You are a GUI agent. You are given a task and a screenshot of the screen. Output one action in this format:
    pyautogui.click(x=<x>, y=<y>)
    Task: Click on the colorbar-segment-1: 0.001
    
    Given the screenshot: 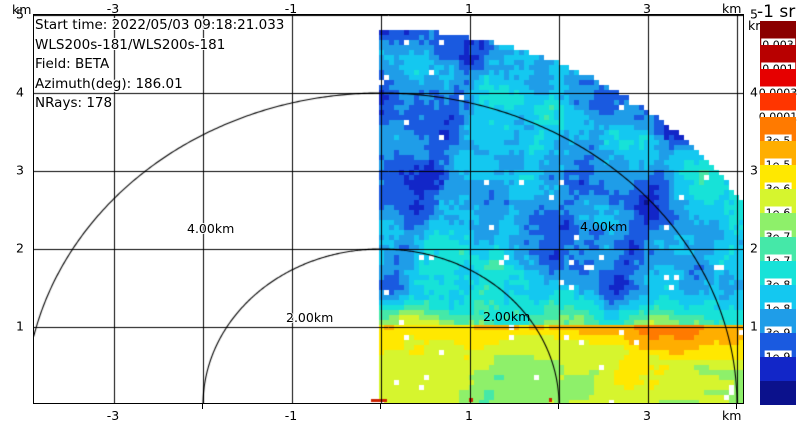 What is the action you would take?
    pyautogui.click(x=778, y=60)
    